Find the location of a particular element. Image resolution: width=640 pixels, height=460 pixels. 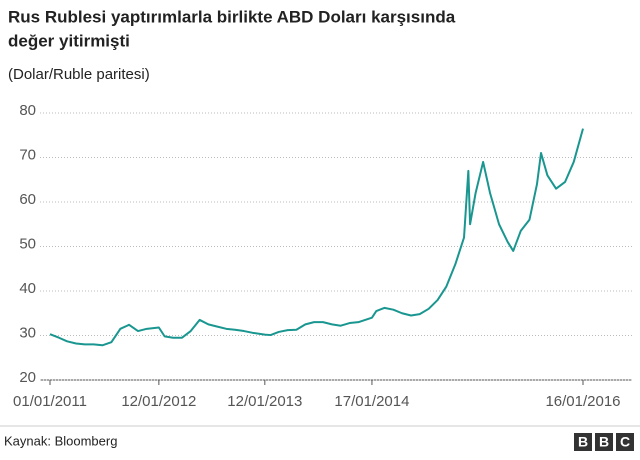

y-tick-label: 40 is located at coordinates (27, 288).